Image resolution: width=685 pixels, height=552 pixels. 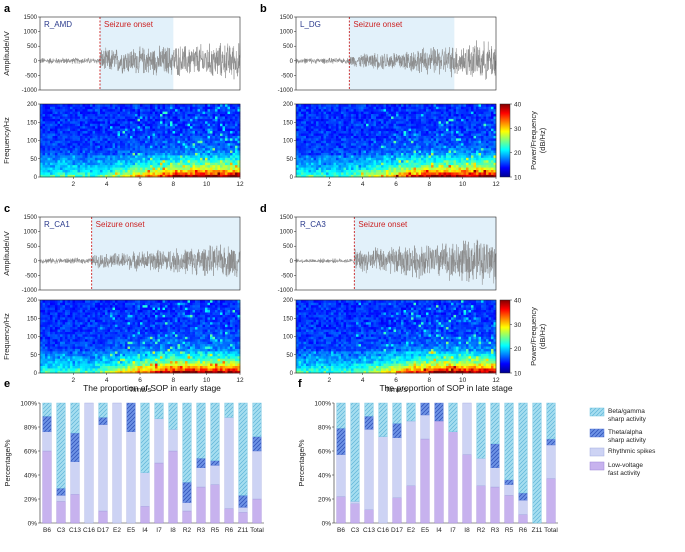 I want to click on spec-xtick-label: 2, so click(x=330, y=184).